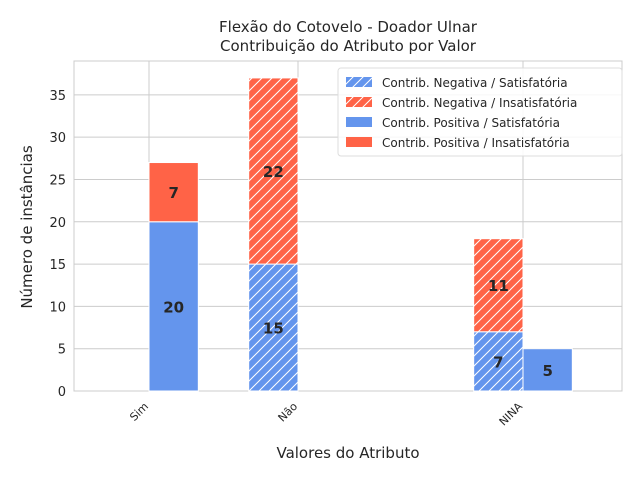 This screenshot has height=480, width=640. I want to click on y-tick-label: 20, so click(57, 223).